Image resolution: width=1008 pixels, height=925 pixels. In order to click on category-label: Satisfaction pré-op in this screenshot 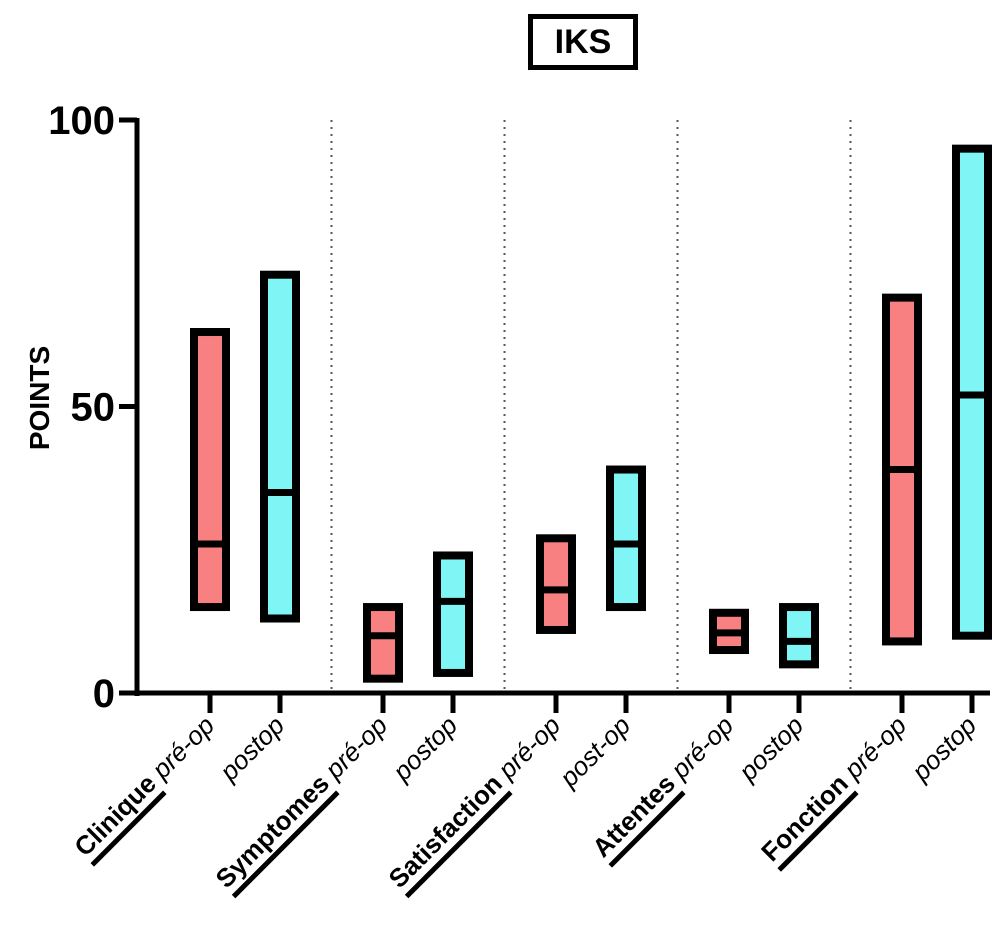, I will do `click(475, 802)`.